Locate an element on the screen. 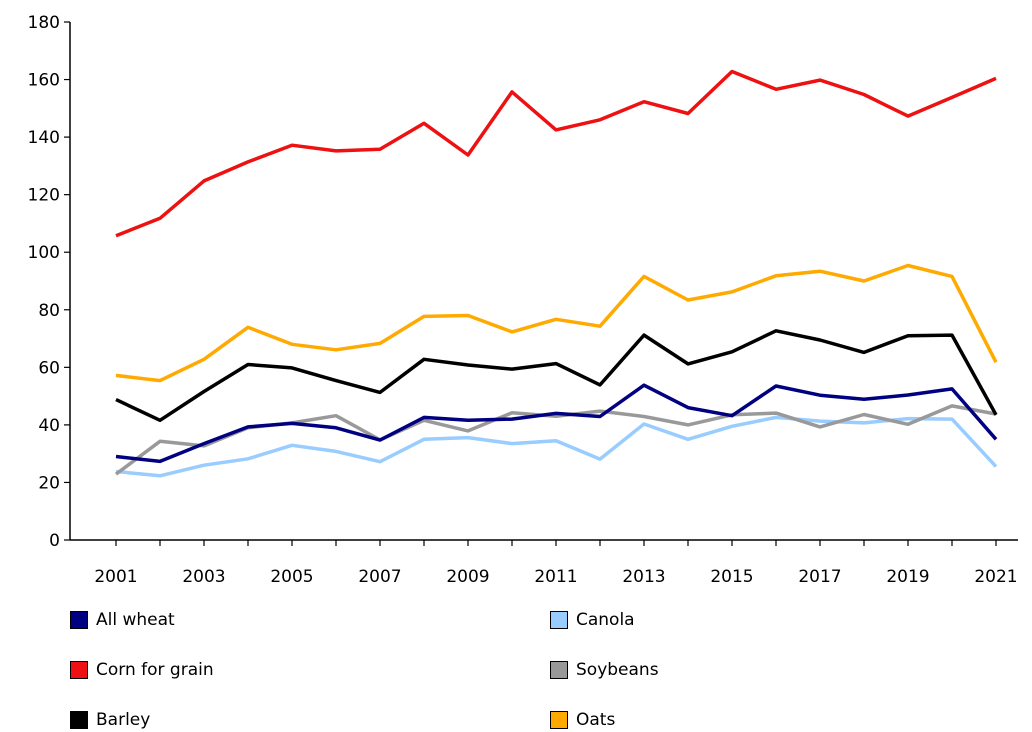 Image resolution: width=1032 pixels, height=732 pixels. legend-item-all-wheat: All wheat is located at coordinates (122, 620).